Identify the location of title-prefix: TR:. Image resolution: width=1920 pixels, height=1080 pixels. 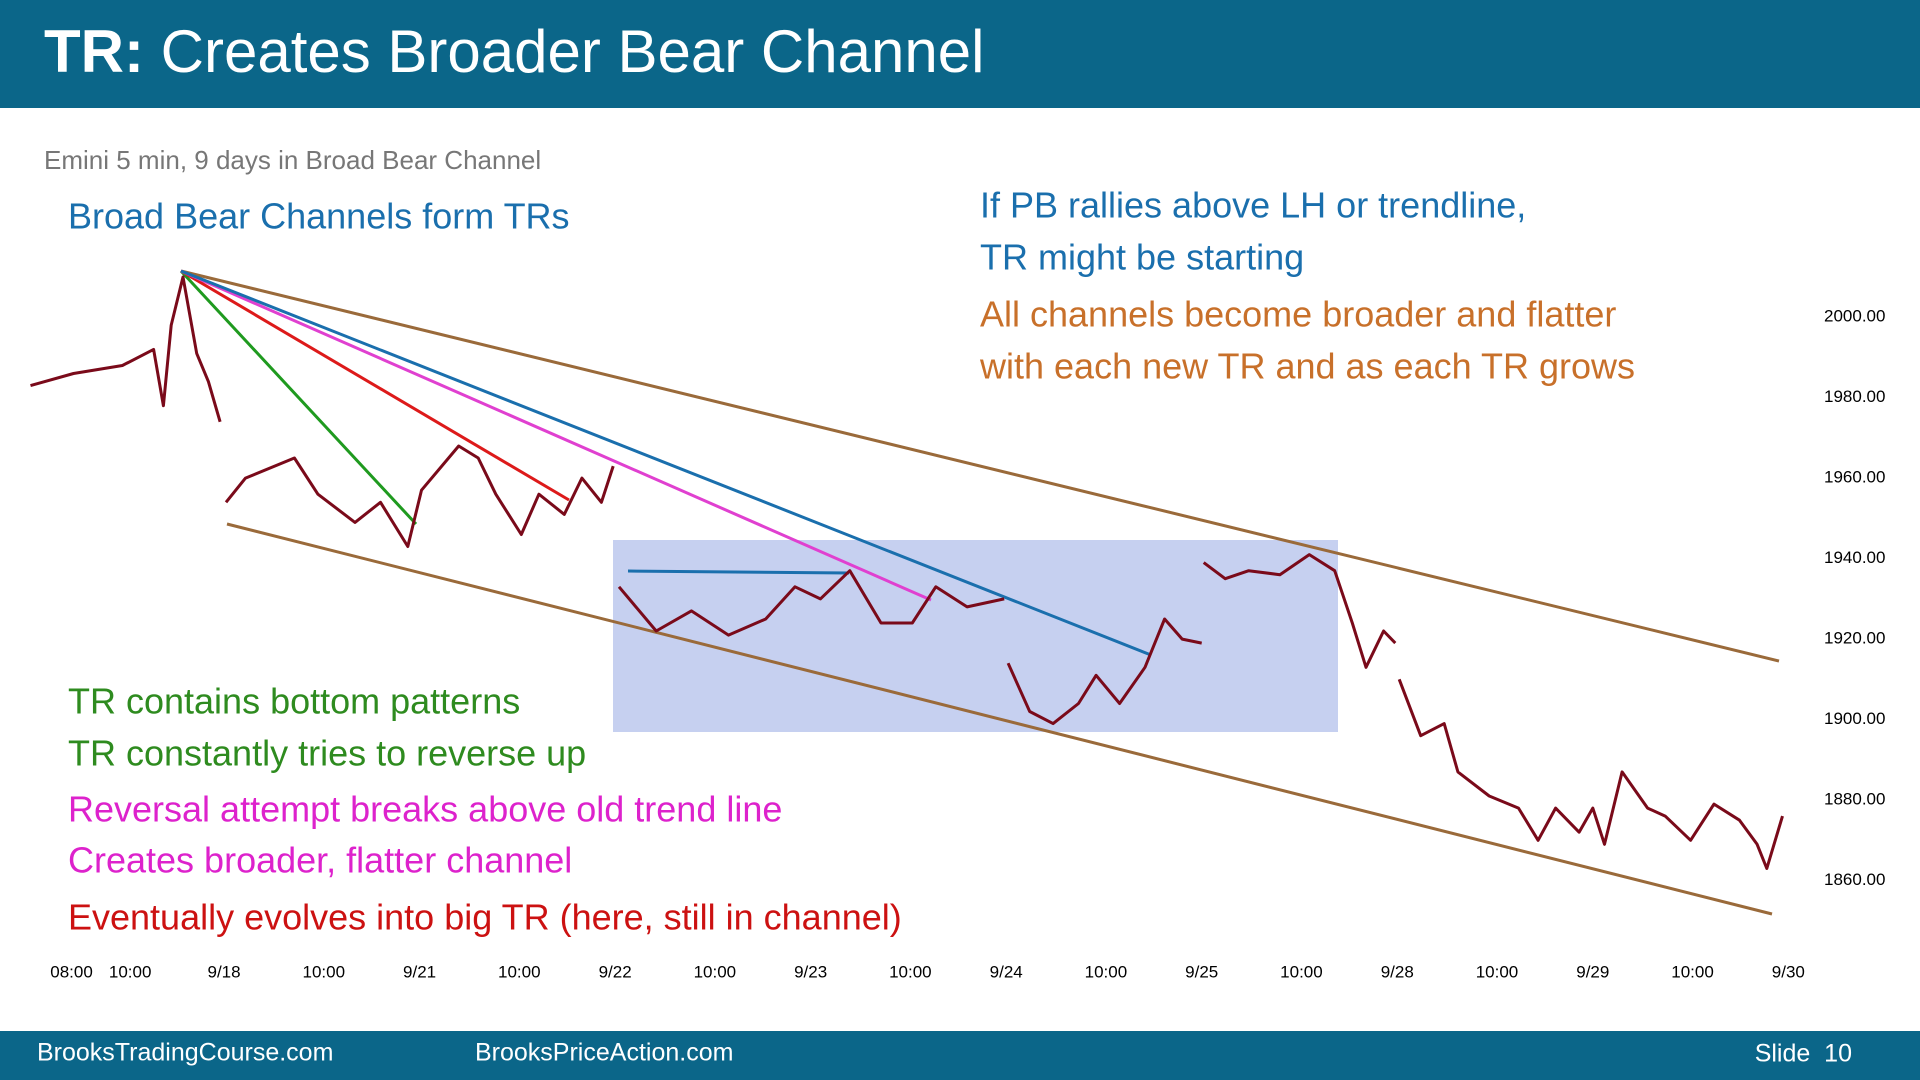
(94, 51).